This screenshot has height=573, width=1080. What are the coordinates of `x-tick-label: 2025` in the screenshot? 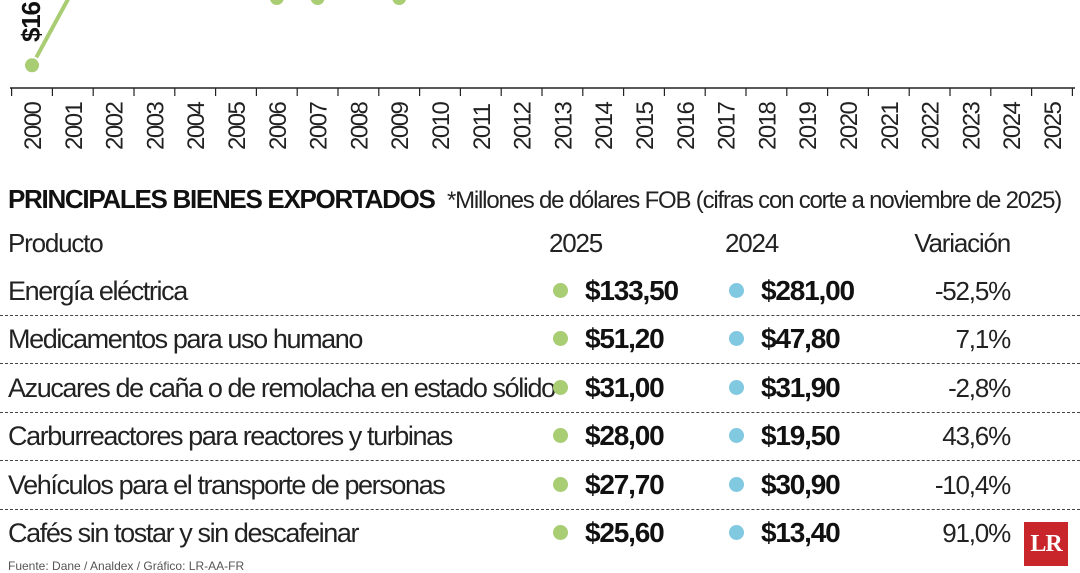 It's located at (1053, 125).